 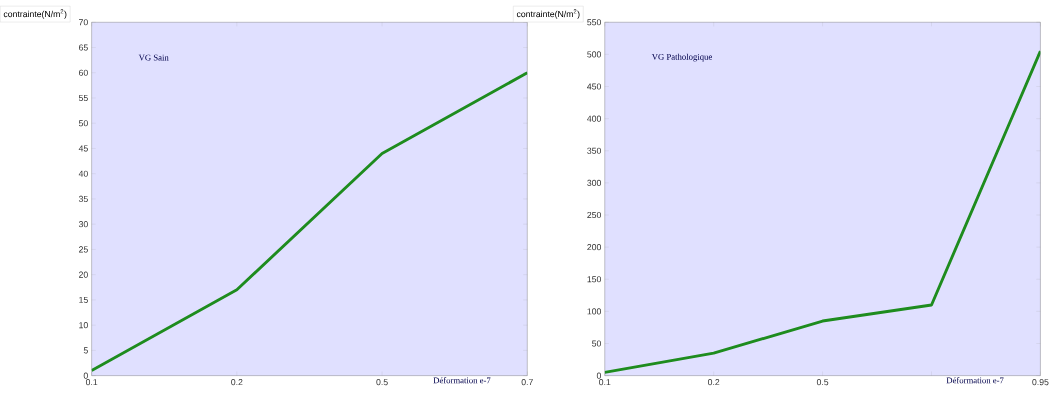 I want to click on y-tick-label: 100, so click(x=594, y=311).